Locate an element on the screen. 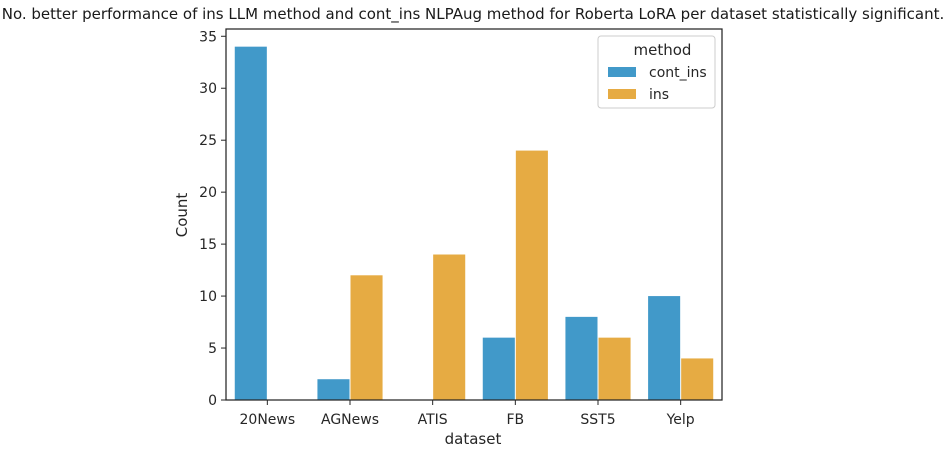 The width and height of the screenshot is (947, 457). y-tick-label: 15 is located at coordinates (208, 245).